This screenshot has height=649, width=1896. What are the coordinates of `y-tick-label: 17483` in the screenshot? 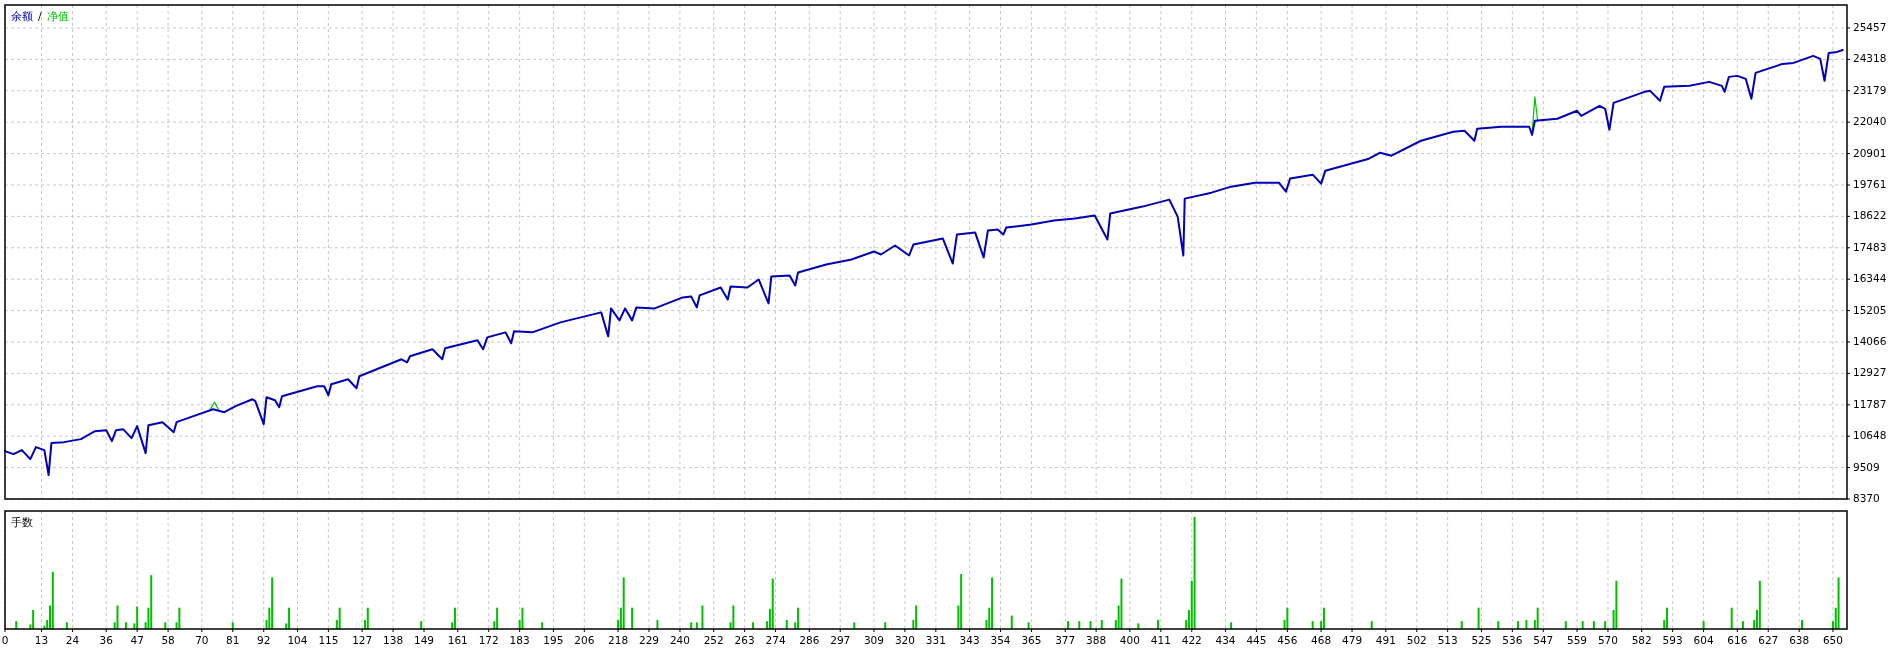 It's located at (1870, 246).